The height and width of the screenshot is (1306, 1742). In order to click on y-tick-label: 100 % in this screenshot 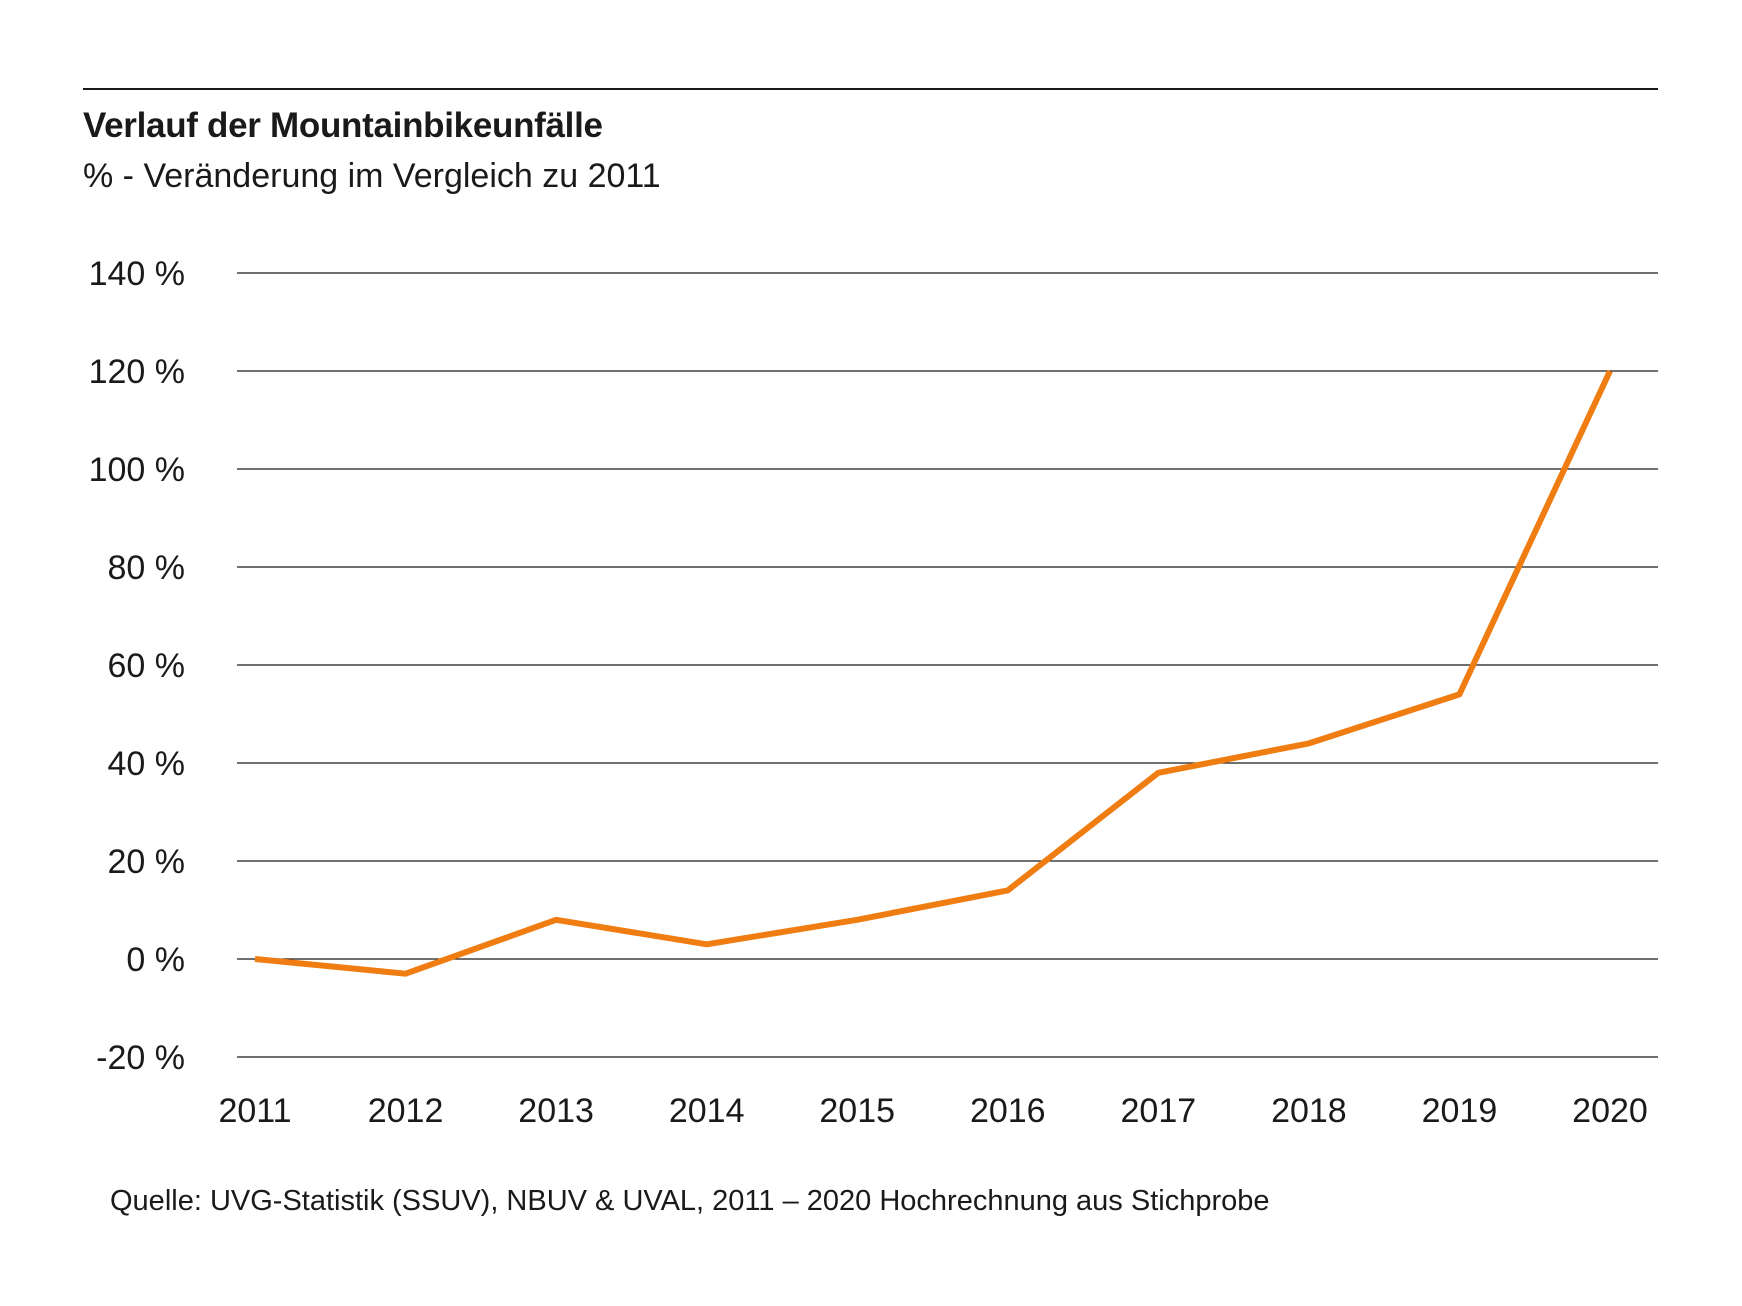, I will do `click(137, 470)`.